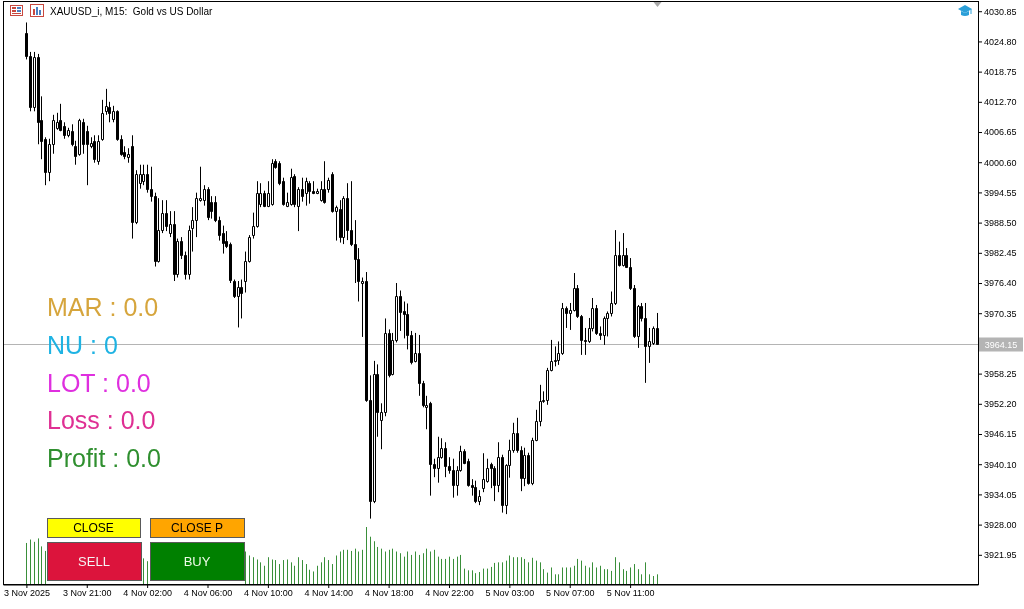 The width and height of the screenshot is (1024, 609). I want to click on buy-button: BUY, so click(197, 561).